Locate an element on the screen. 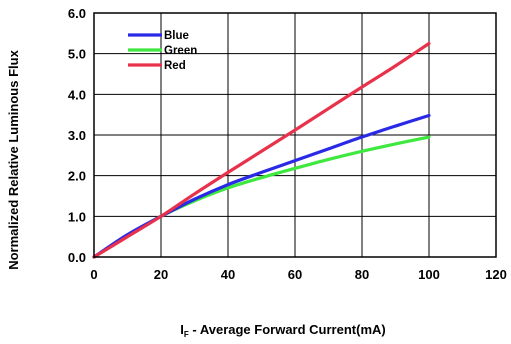 Image resolution: width=511 pixels, height=344 pixels. legend: Blue Green Red is located at coordinates (162, 51).